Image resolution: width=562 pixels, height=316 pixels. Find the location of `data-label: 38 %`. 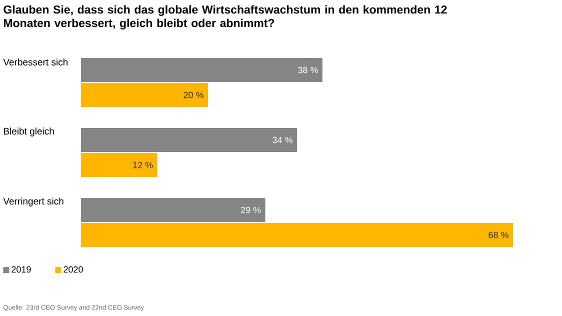

data-label: 38 % is located at coordinates (308, 70).